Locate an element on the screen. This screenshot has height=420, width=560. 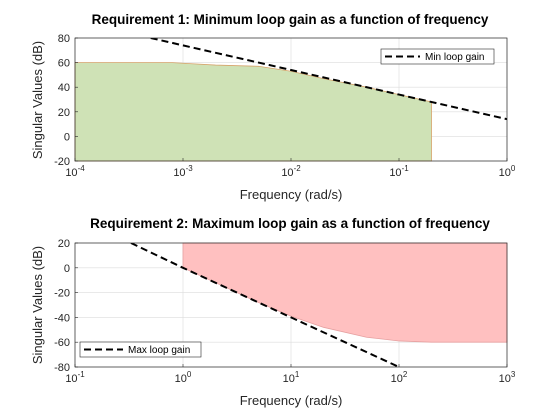
chart-1-x-tick-labels: 10⁻⁴ 10⁻³ 10⁻² 10⁻¹ 10⁰ is located at coordinates (290, 168).